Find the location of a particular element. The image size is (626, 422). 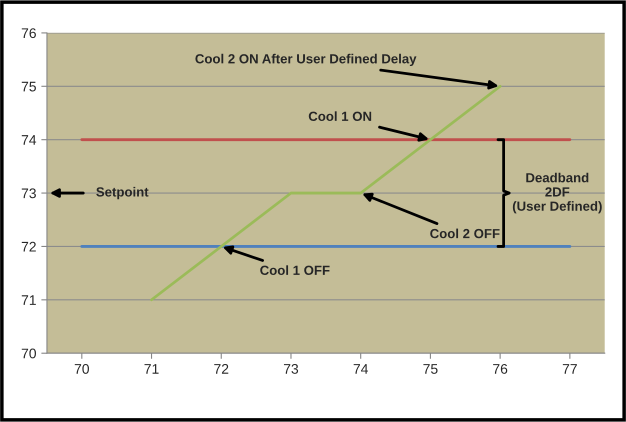

x-tick-label: 71 is located at coordinates (151, 369).